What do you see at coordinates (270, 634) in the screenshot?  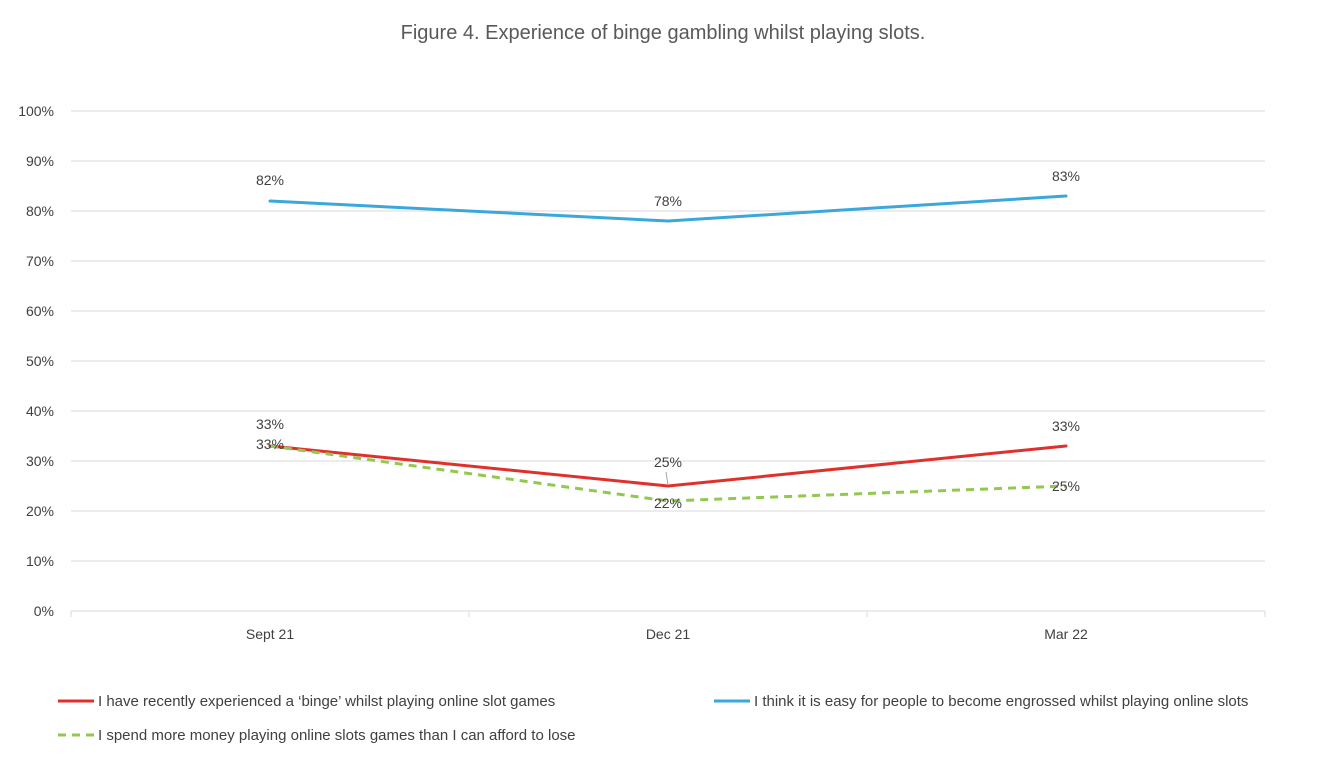 I see `x-tick-label: Sept 21` at bounding box center [270, 634].